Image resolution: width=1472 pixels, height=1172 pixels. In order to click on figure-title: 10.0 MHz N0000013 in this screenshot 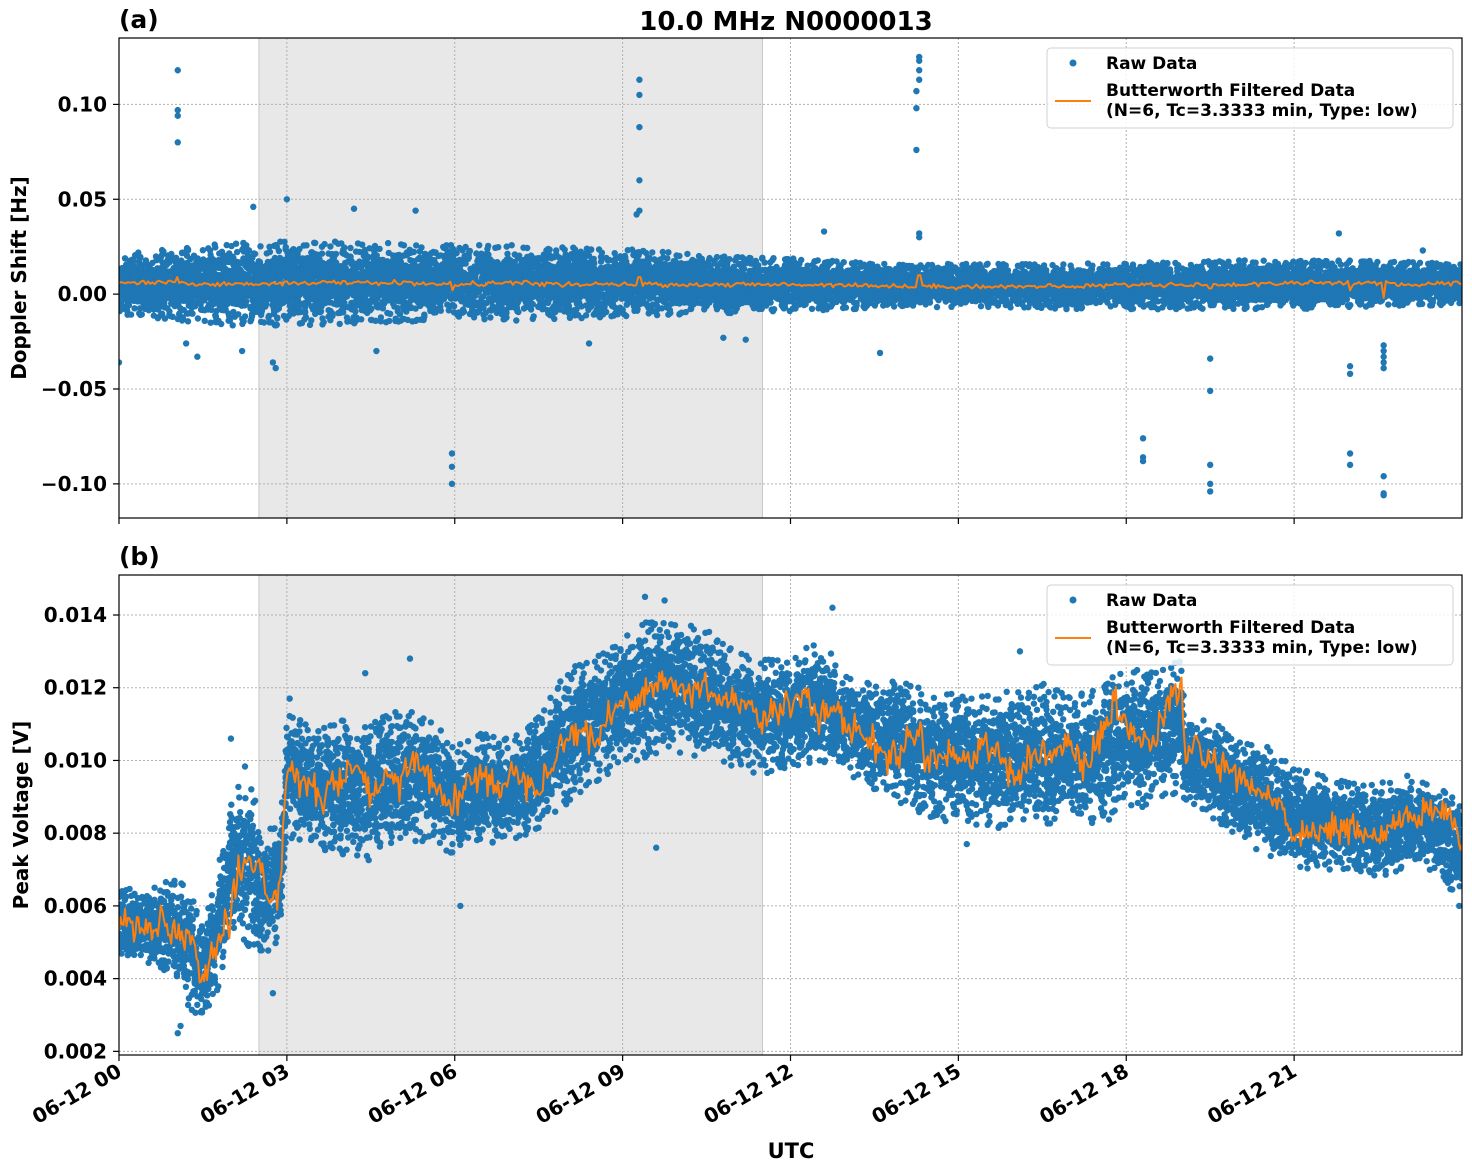, I will do `click(785, 22)`.